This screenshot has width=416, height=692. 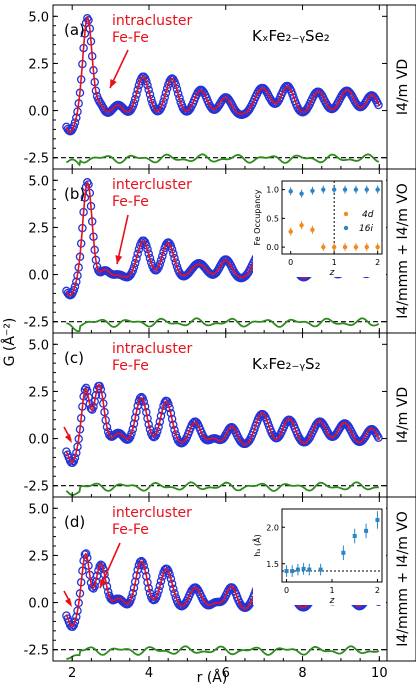 I want to click on fit-curve, so click(x=222, y=423).